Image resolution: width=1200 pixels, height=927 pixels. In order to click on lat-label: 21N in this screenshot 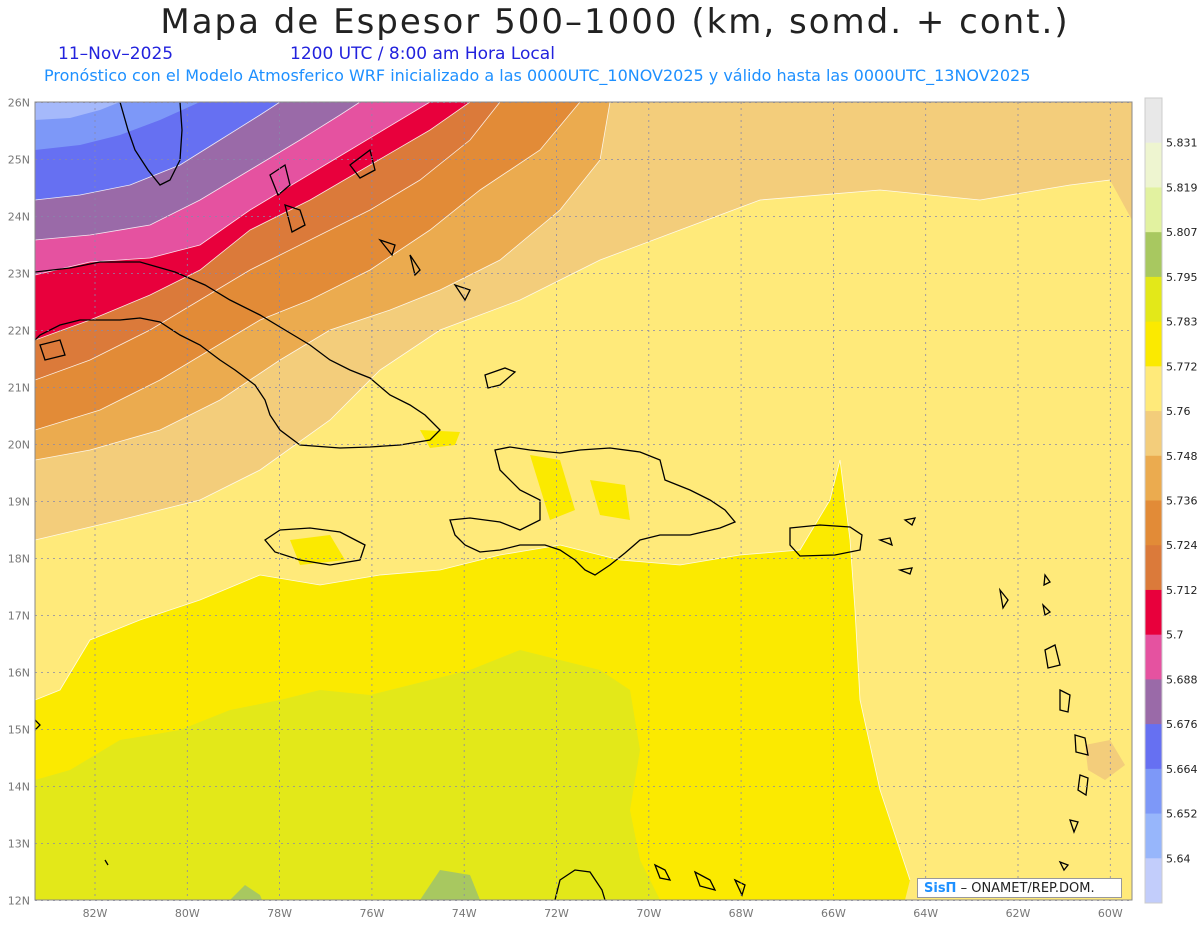, I will do `click(19, 388)`.